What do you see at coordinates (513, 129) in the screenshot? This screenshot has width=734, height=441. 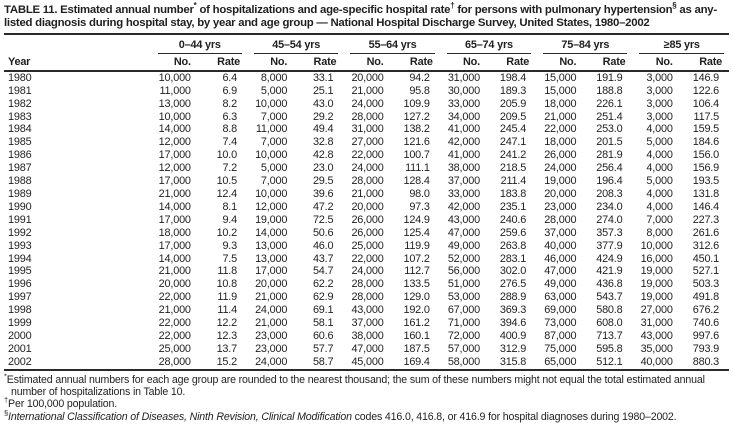 I see `rate-cell: 245.4` at bounding box center [513, 129].